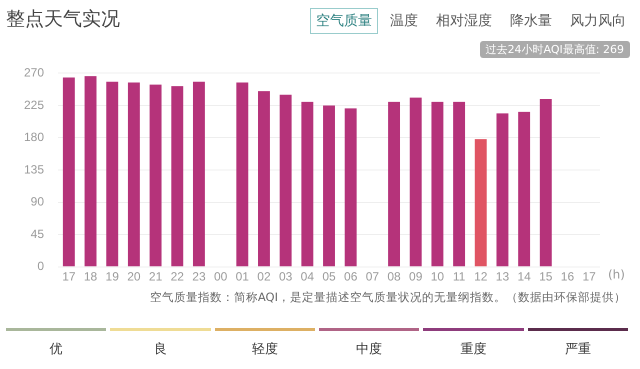  What do you see at coordinates (113, 276) in the screenshot?
I see `x-tick-label: 19` at bounding box center [113, 276].